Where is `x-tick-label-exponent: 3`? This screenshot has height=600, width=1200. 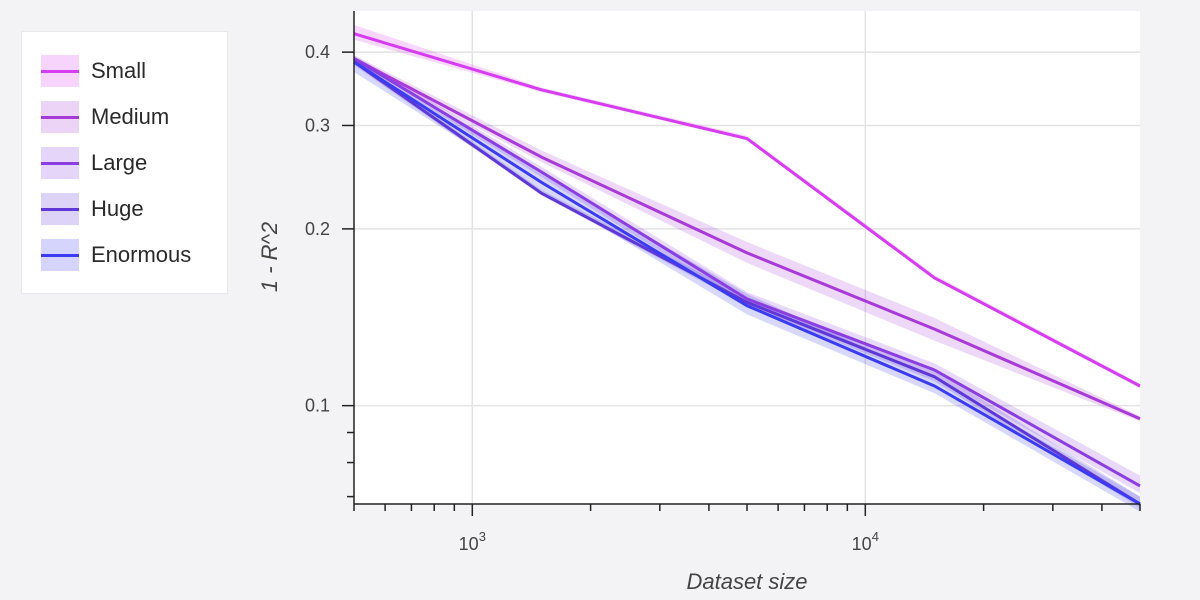 x-tick-label-exponent: 3 is located at coordinates (482, 536).